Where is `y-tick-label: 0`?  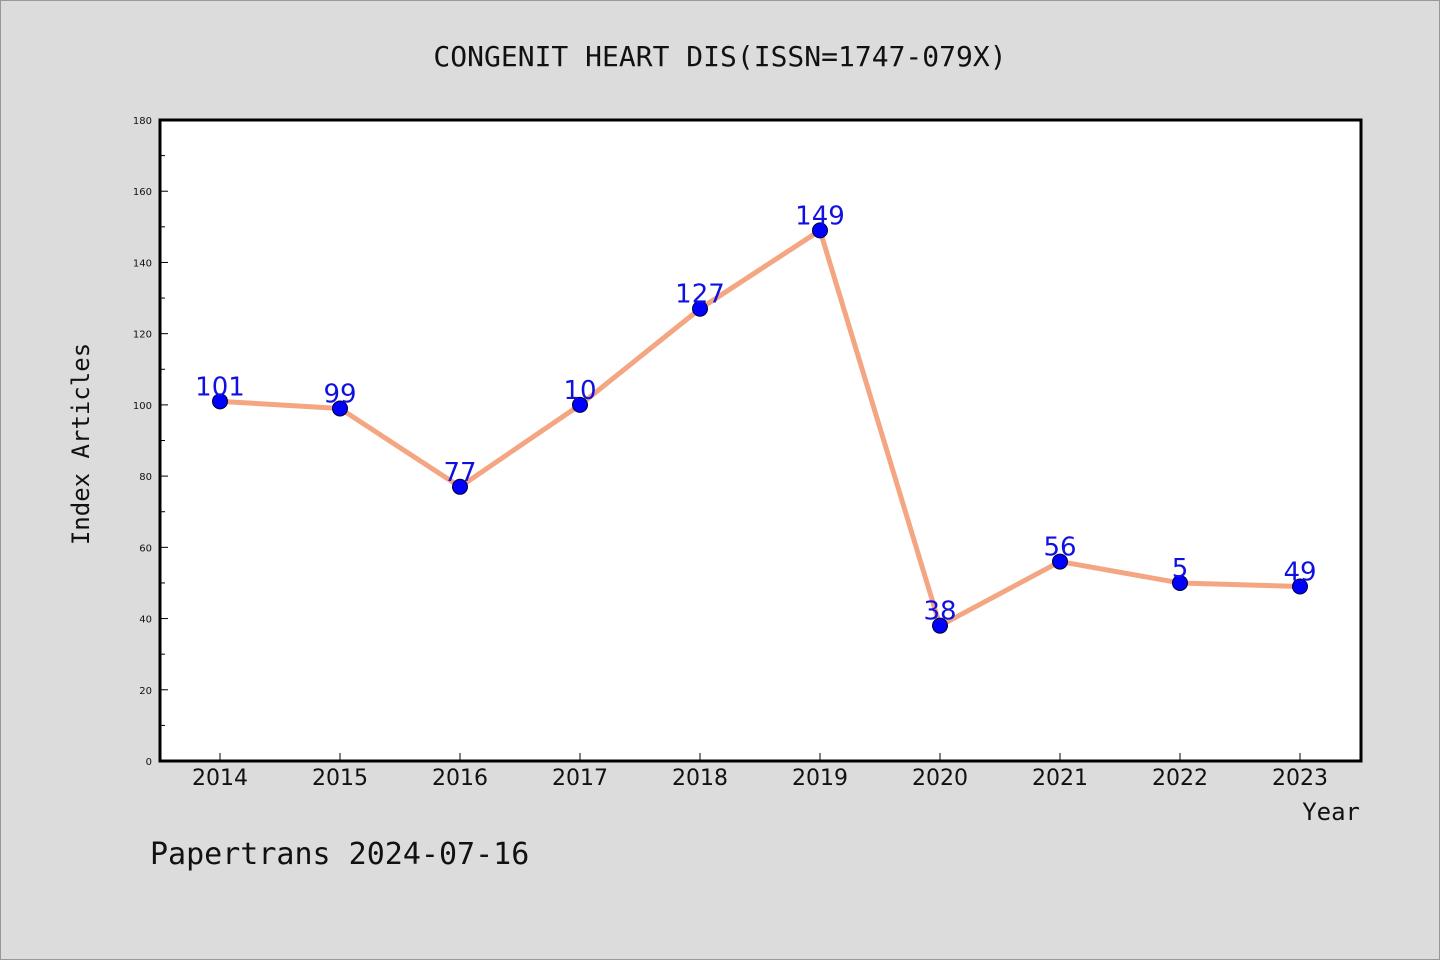 y-tick-label: 0 is located at coordinates (149, 762).